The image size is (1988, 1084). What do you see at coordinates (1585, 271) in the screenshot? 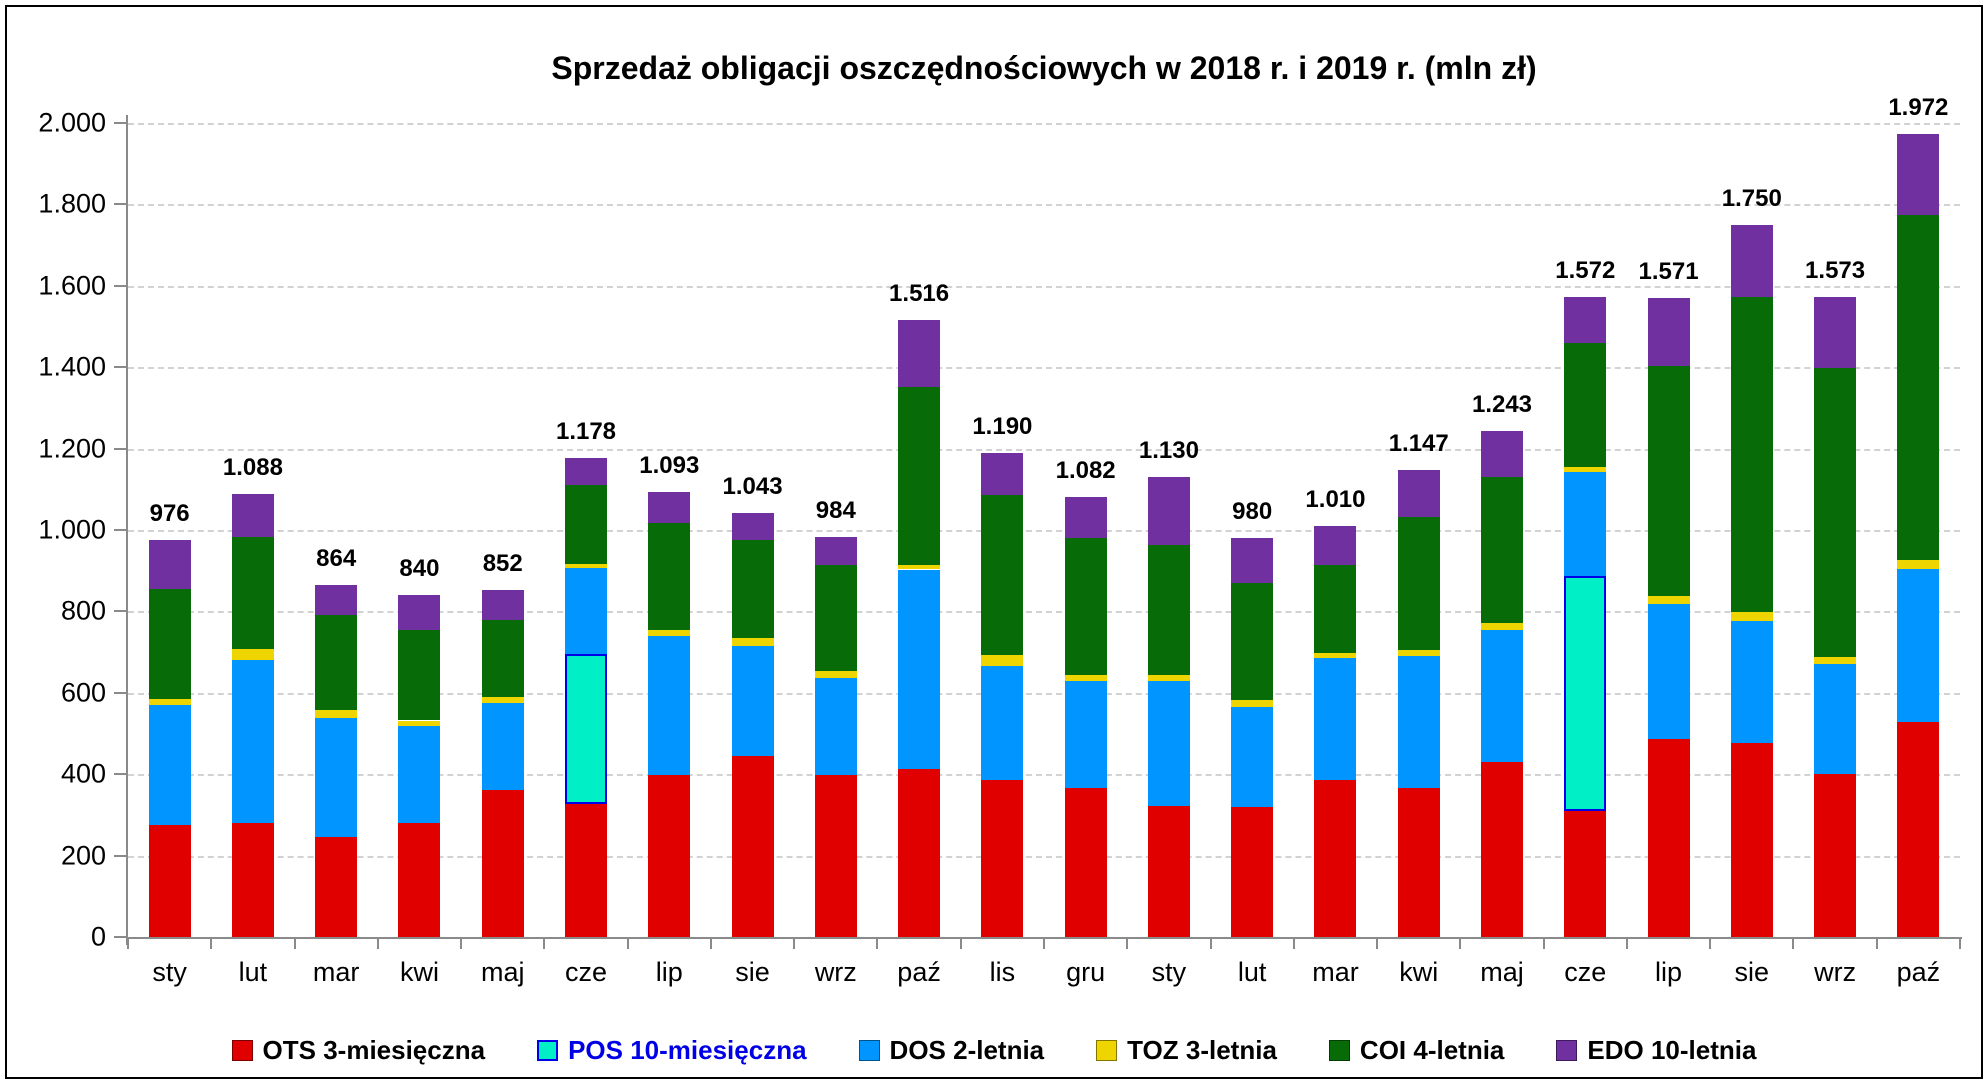
I see `bar-total-label: 1.572` at bounding box center [1585, 271].